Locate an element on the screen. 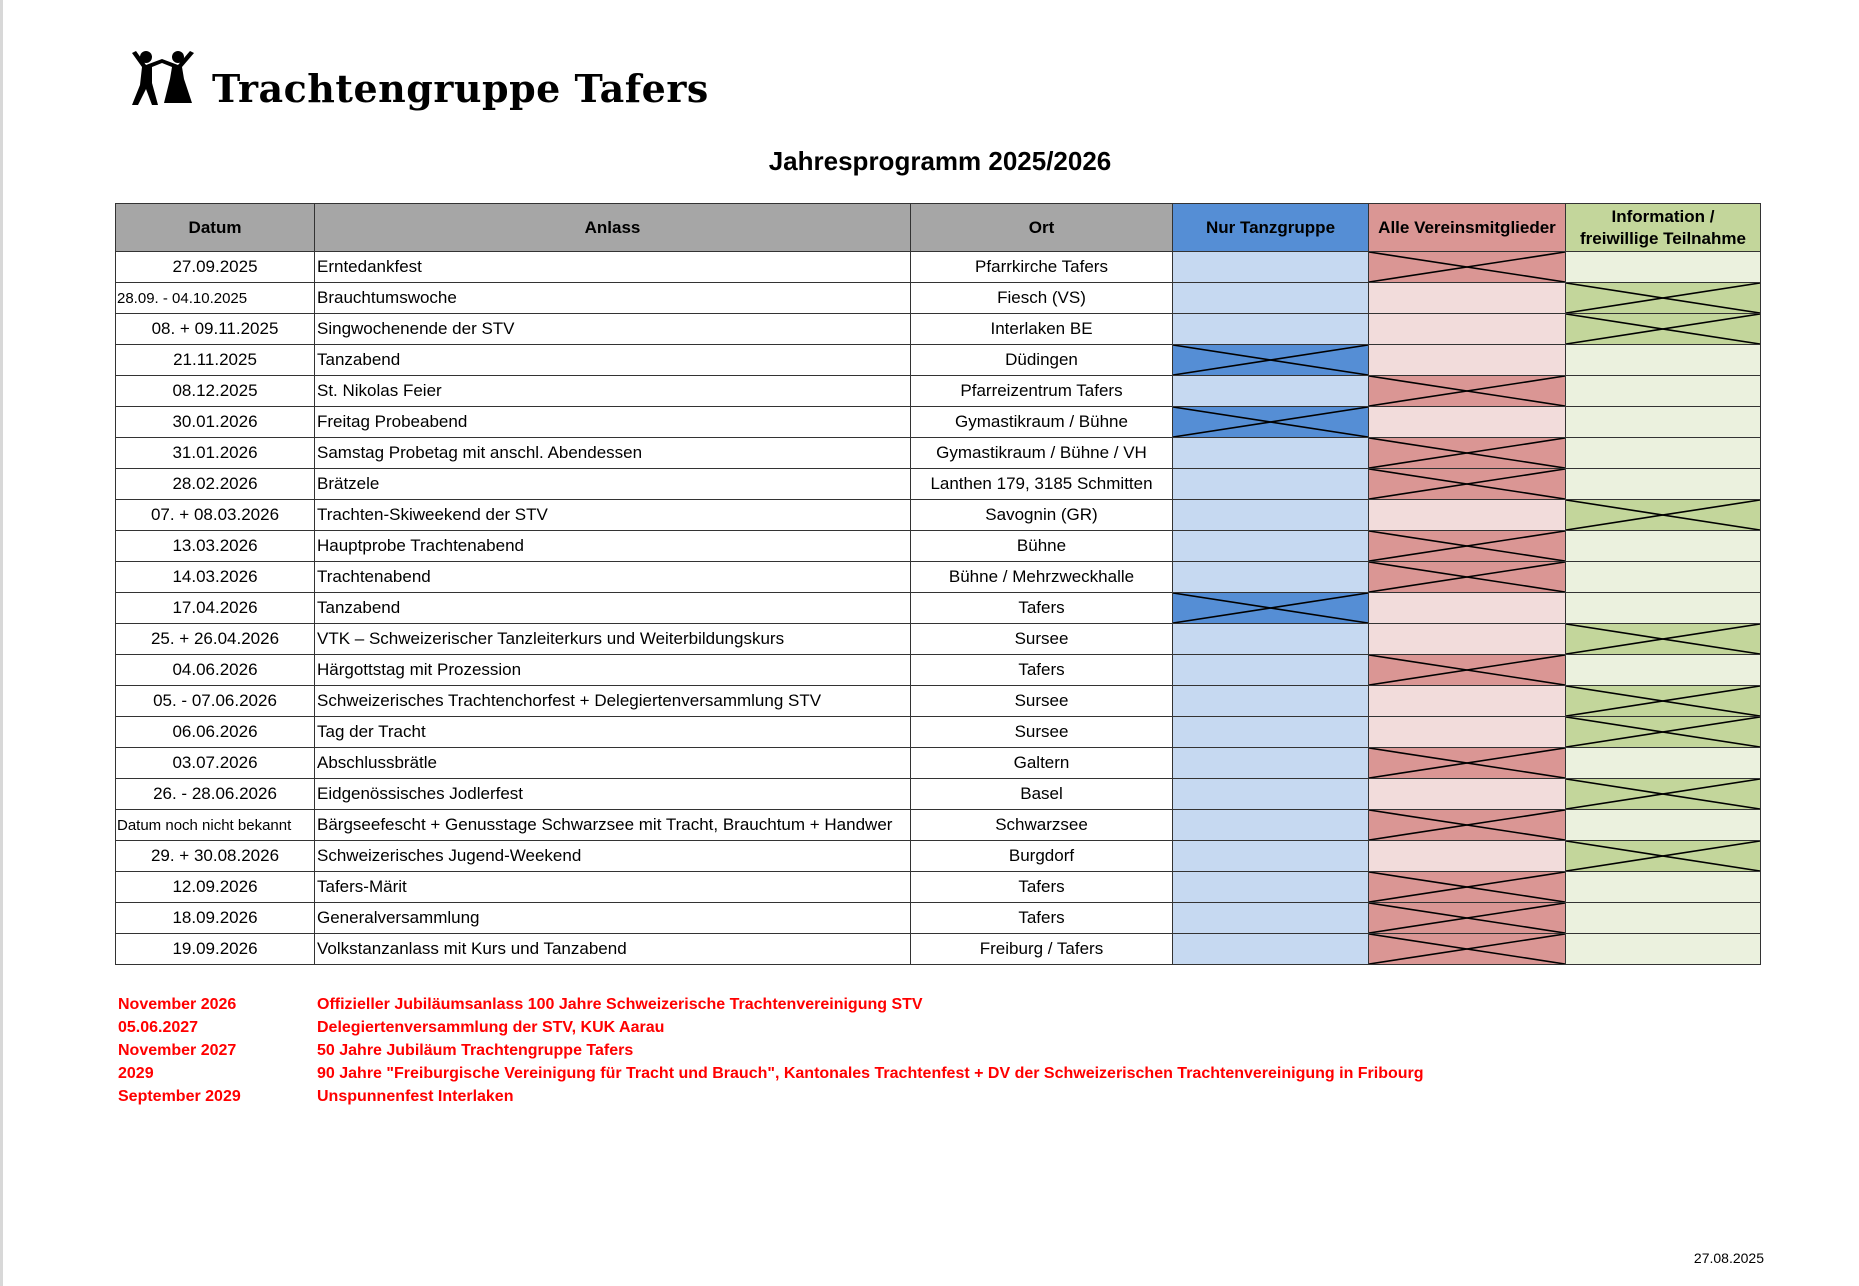 The image size is (1859, 1286). cell-anlass: Freitag Probeabend is located at coordinates (612, 422).